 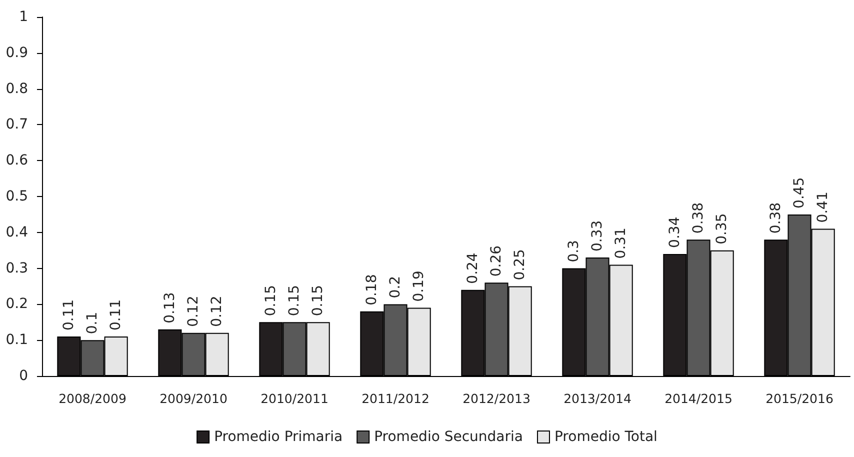 I want to click on data-label: 0.18, so click(x=372, y=290).